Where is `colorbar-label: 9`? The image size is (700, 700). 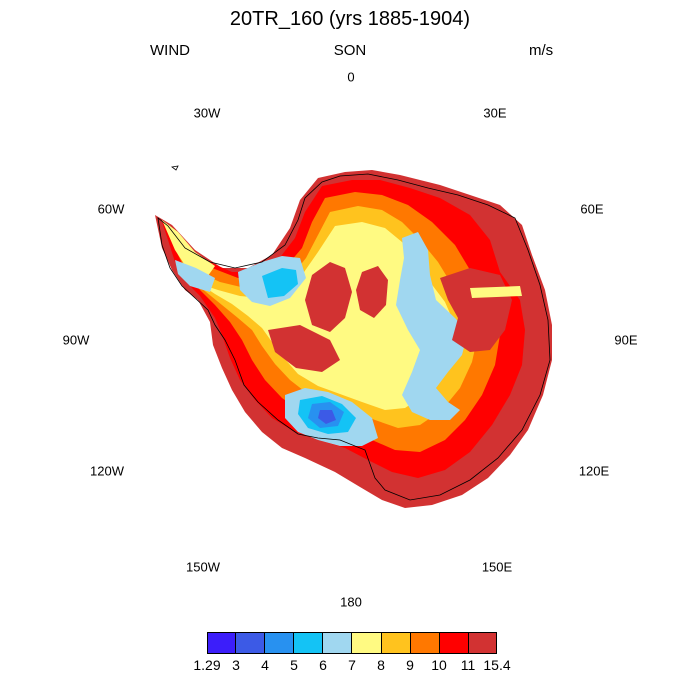 colorbar-label: 9 is located at coordinates (410, 665).